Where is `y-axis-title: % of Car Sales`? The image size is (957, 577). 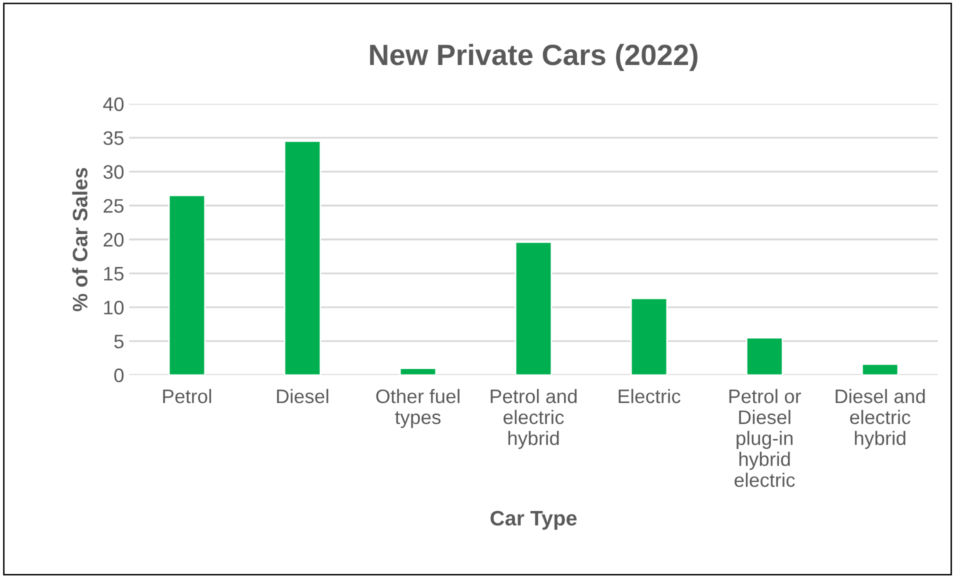 y-axis-title: % of Car Sales is located at coordinates (80, 240).